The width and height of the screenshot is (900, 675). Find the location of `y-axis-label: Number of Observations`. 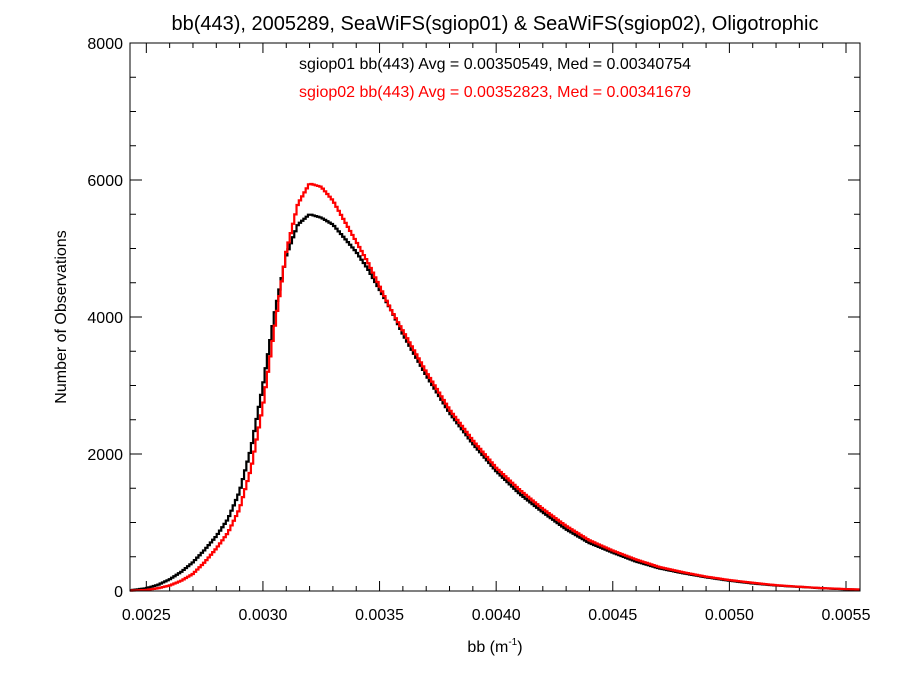

y-axis-label: Number of Observations is located at coordinates (61, 316).